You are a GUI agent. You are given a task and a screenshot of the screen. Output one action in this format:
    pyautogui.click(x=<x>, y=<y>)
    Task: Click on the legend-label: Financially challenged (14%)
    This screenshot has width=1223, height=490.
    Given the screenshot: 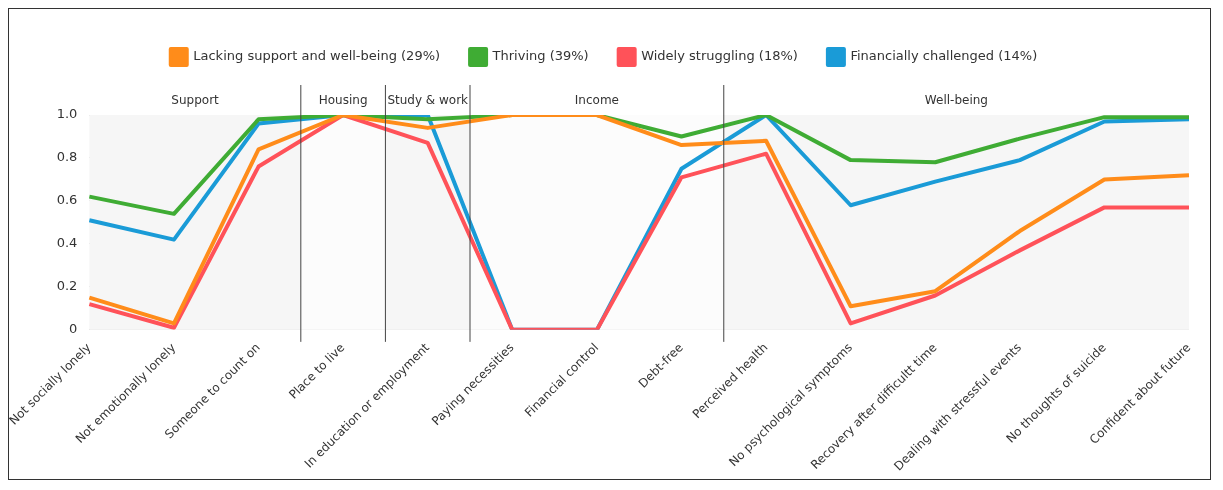 What is the action you would take?
    pyautogui.click(x=944, y=56)
    